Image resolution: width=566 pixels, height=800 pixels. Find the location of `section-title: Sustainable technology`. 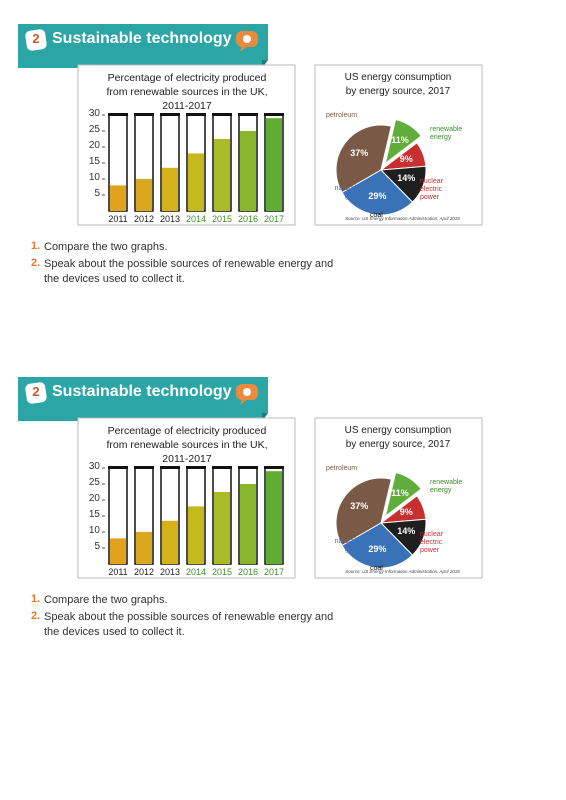

section-title: Sustainable technology is located at coordinates (142, 38).